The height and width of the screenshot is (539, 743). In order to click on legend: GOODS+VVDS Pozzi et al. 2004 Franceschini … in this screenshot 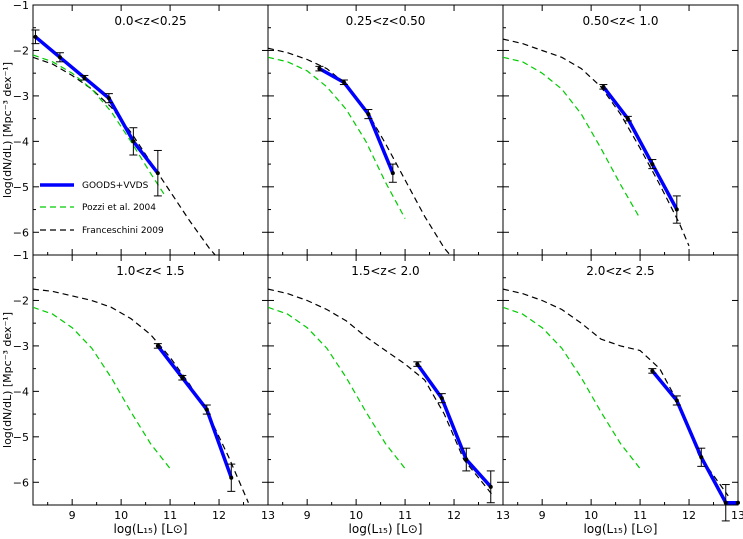, I will do `click(102, 208)`.